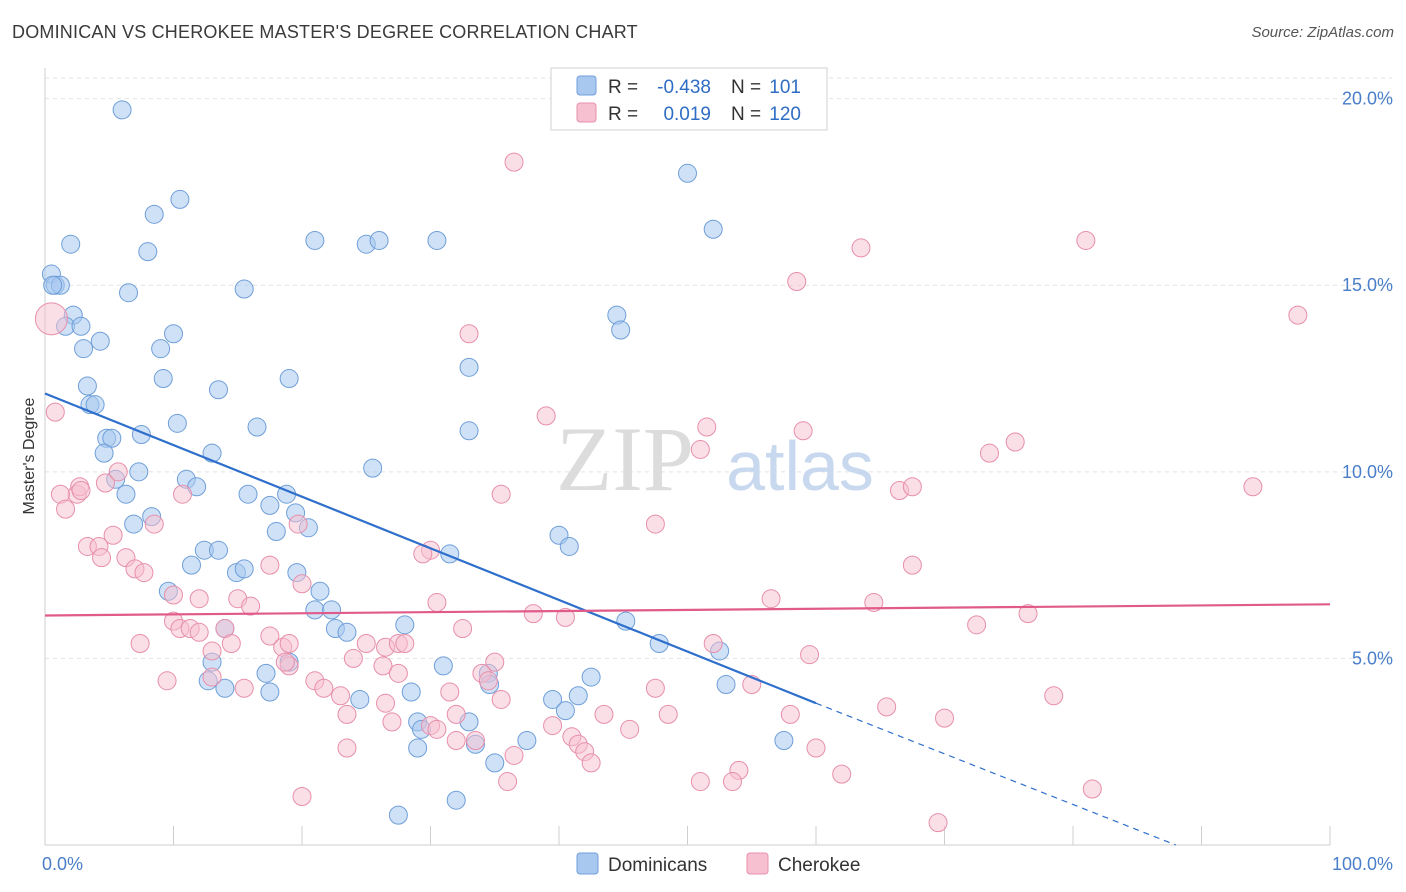 Image resolution: width=1406 pixels, height=892 pixels. What do you see at coordinates (1372, 658) in the screenshot?
I see `y-tick-label: 5.0%` at bounding box center [1372, 658].